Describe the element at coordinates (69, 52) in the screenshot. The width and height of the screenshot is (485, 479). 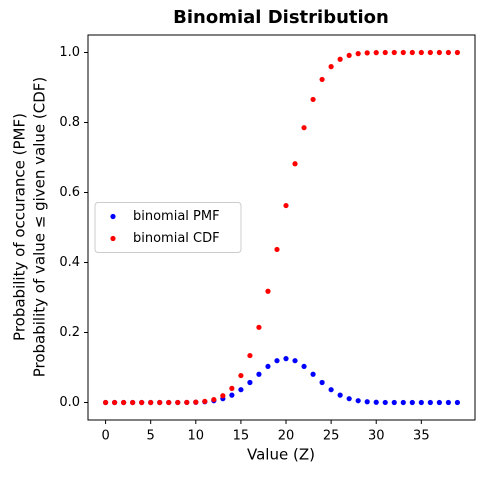
I see `y-tick-label: 1.0` at that location.